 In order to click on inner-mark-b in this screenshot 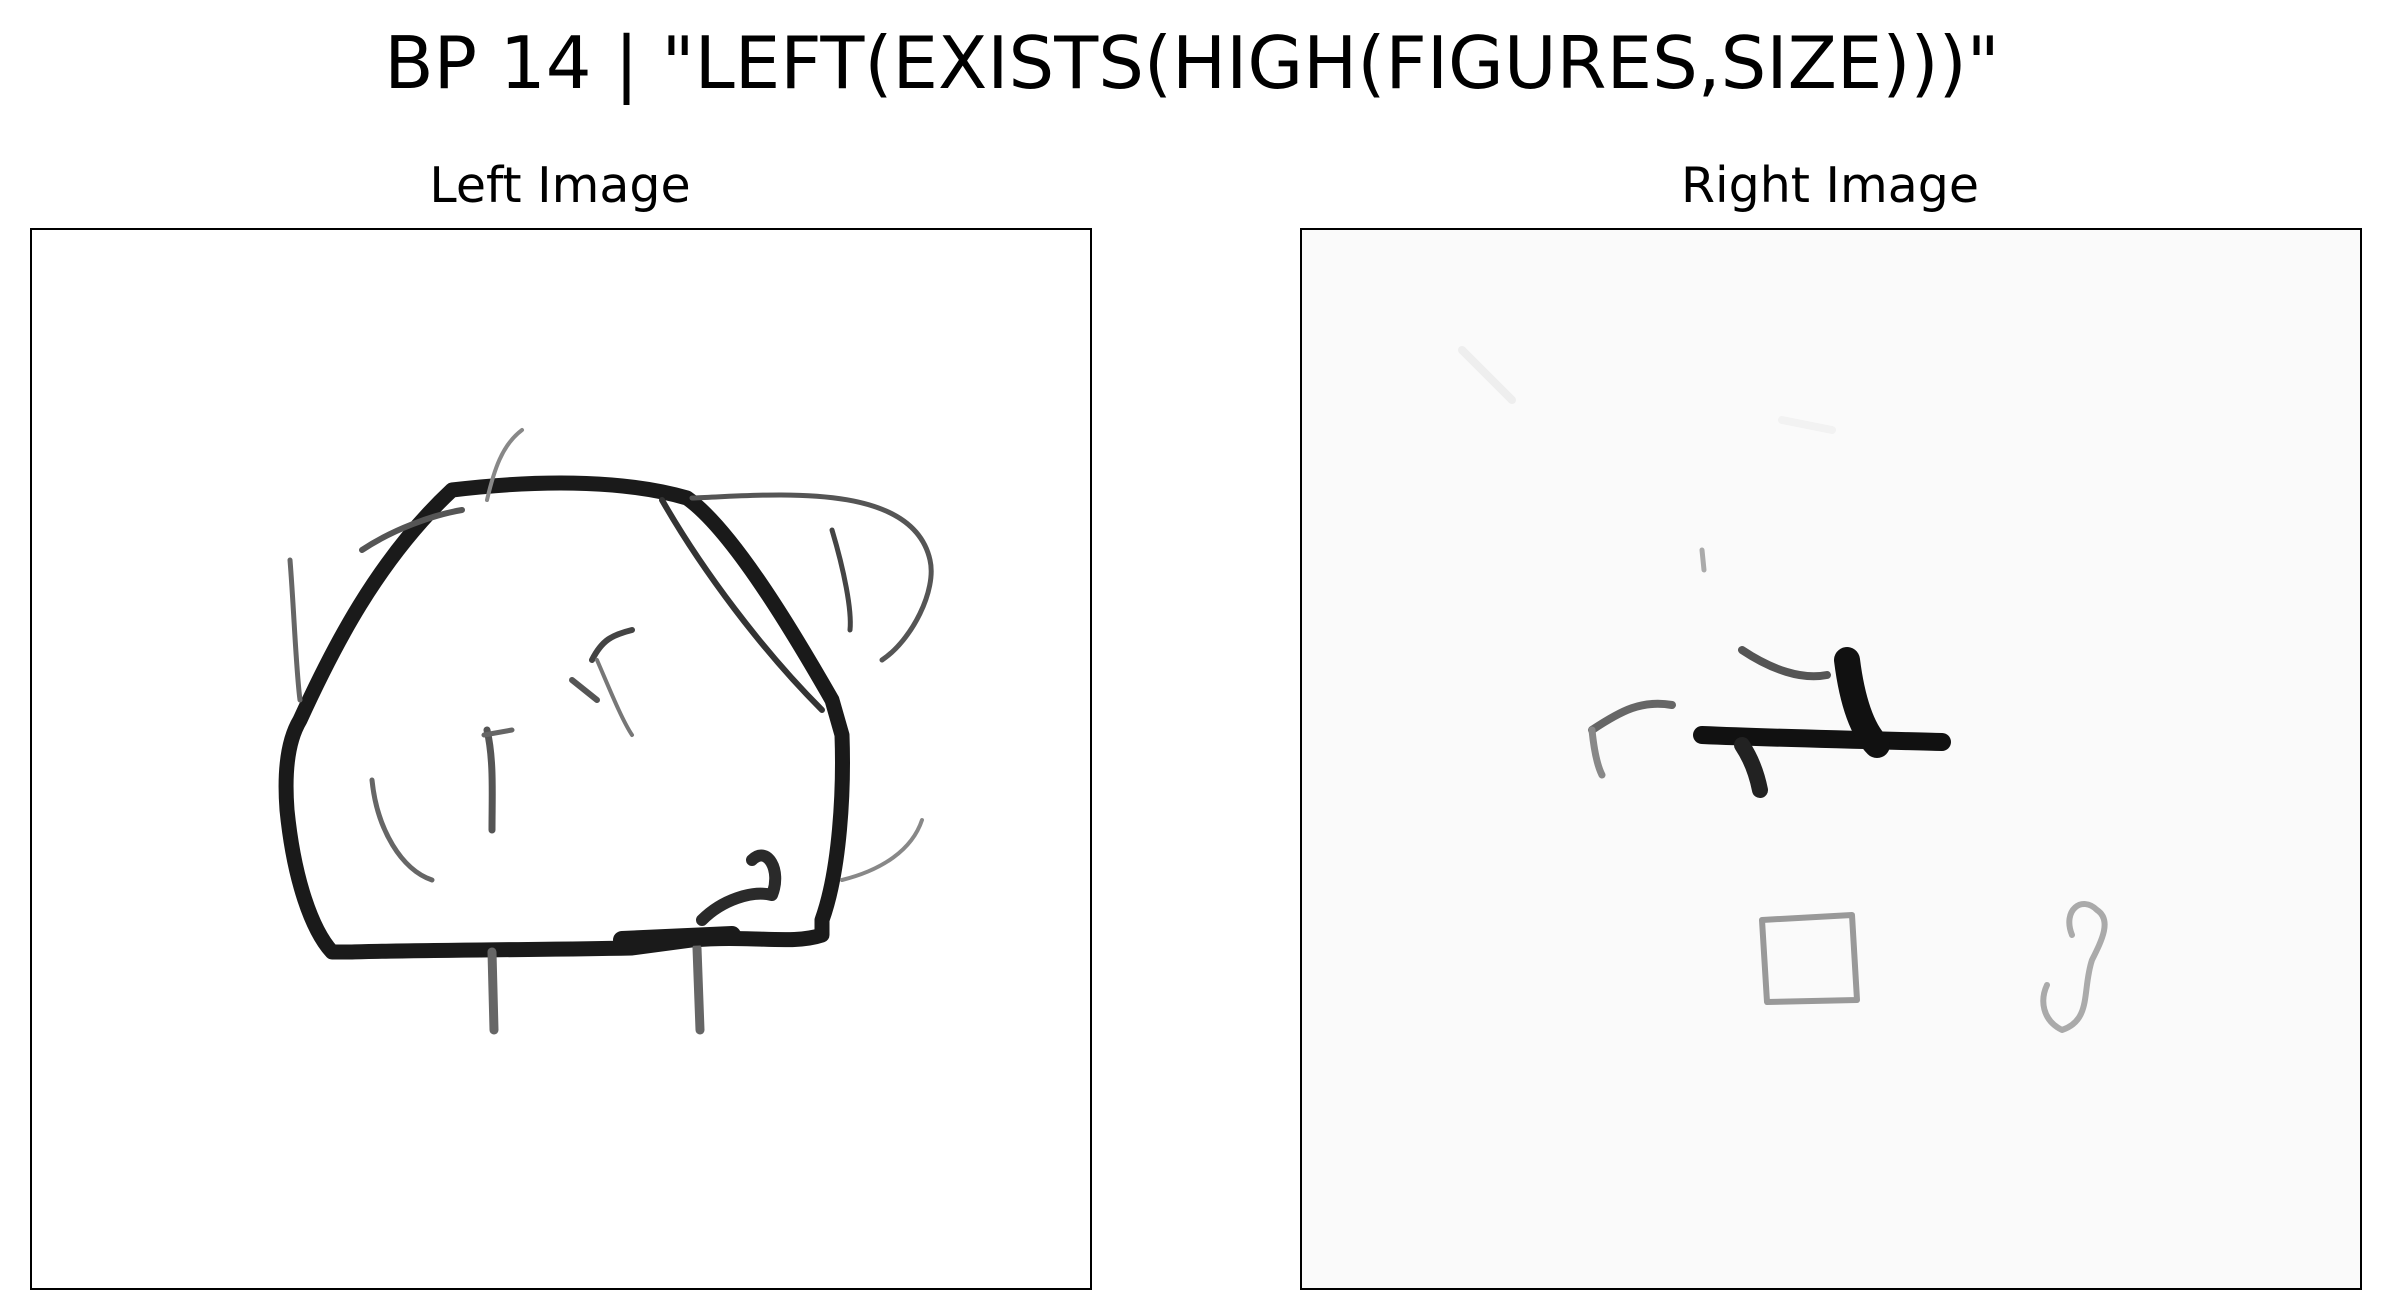, I will do `click(614, 697)`.